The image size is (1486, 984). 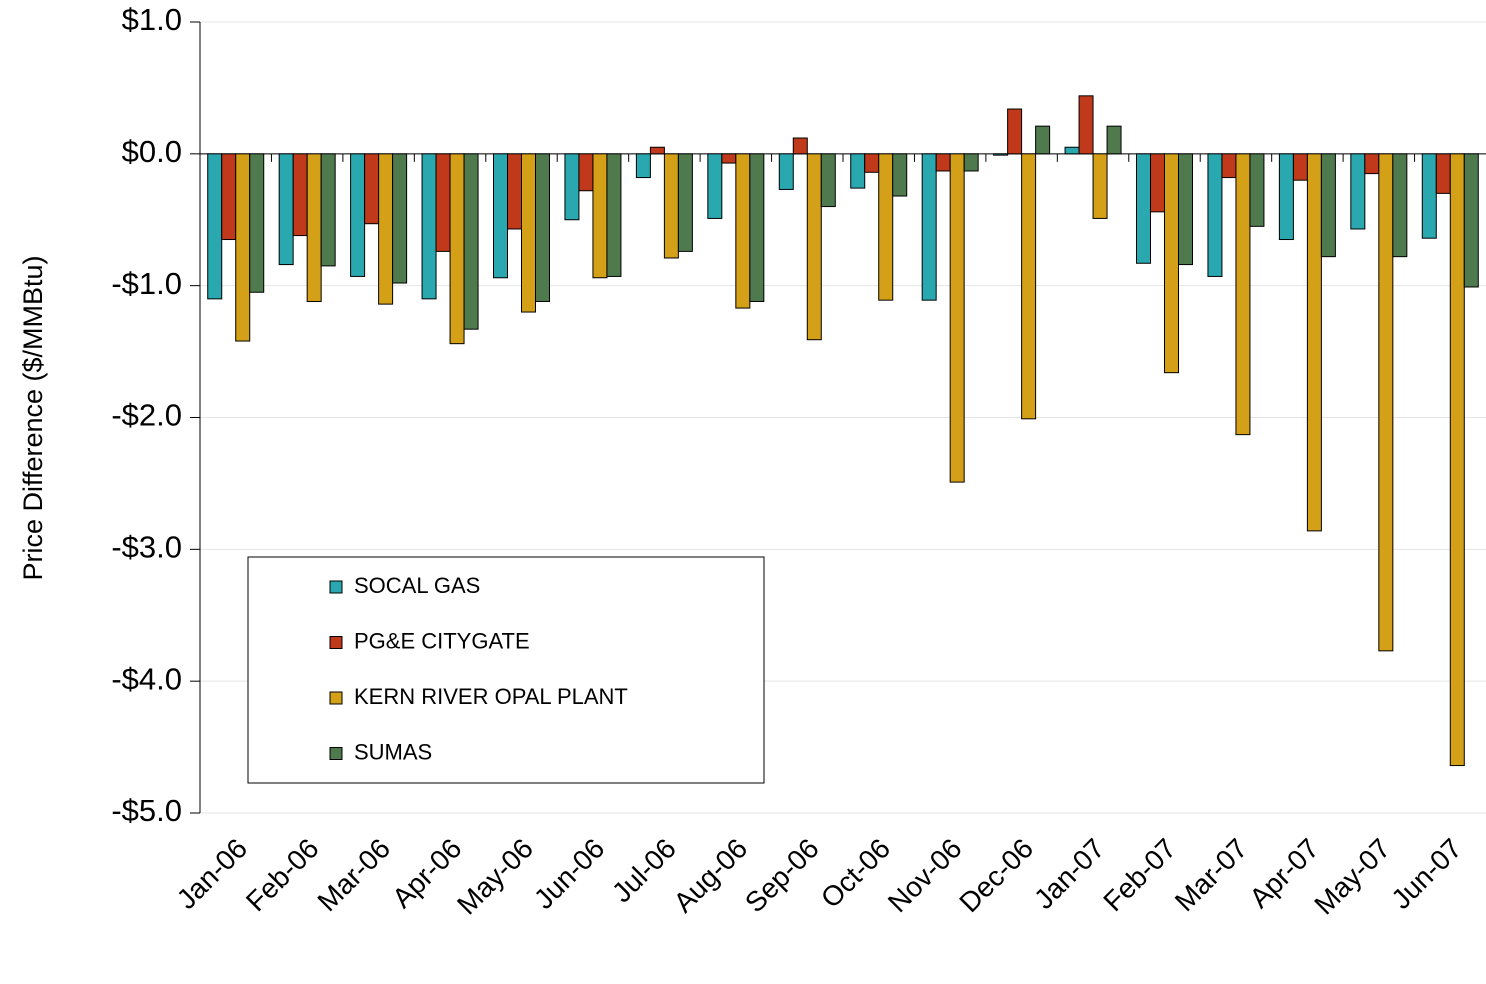 What do you see at coordinates (152, 19) in the screenshot?
I see `y-tick-label: $1.0` at bounding box center [152, 19].